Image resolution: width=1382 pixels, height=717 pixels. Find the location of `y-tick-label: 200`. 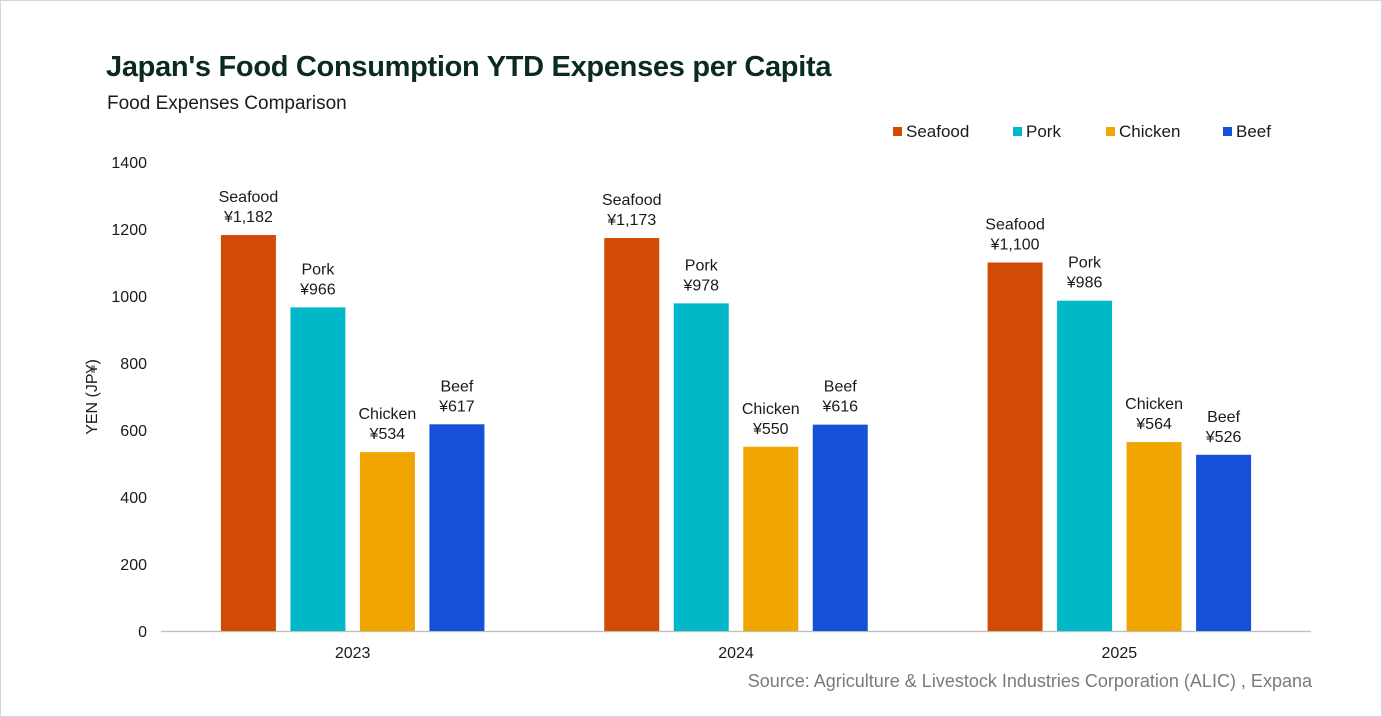

y-tick-label: 200 is located at coordinates (133, 565).